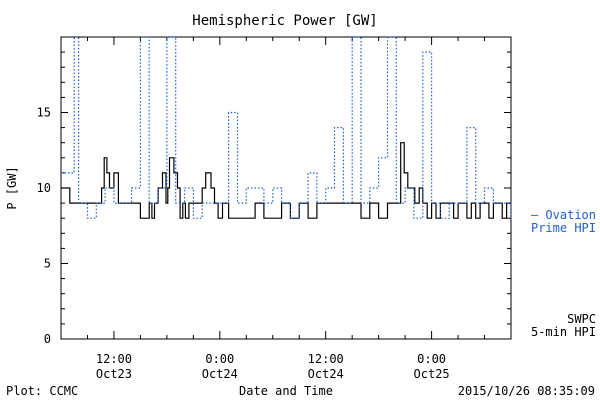  What do you see at coordinates (286, 180) in the screenshot?
I see `swpc-hpi-line` at bounding box center [286, 180].